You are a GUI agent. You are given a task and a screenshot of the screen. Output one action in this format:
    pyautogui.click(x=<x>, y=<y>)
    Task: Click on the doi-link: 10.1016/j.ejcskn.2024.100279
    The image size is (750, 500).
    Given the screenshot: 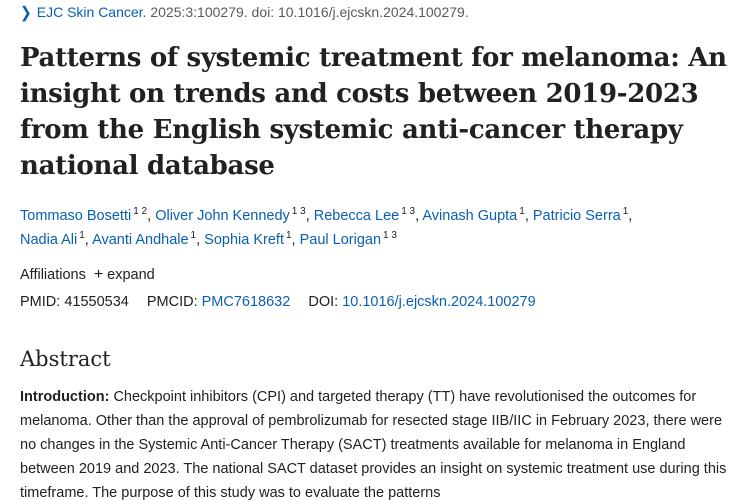 What is the action you would take?
    pyautogui.click(x=439, y=302)
    